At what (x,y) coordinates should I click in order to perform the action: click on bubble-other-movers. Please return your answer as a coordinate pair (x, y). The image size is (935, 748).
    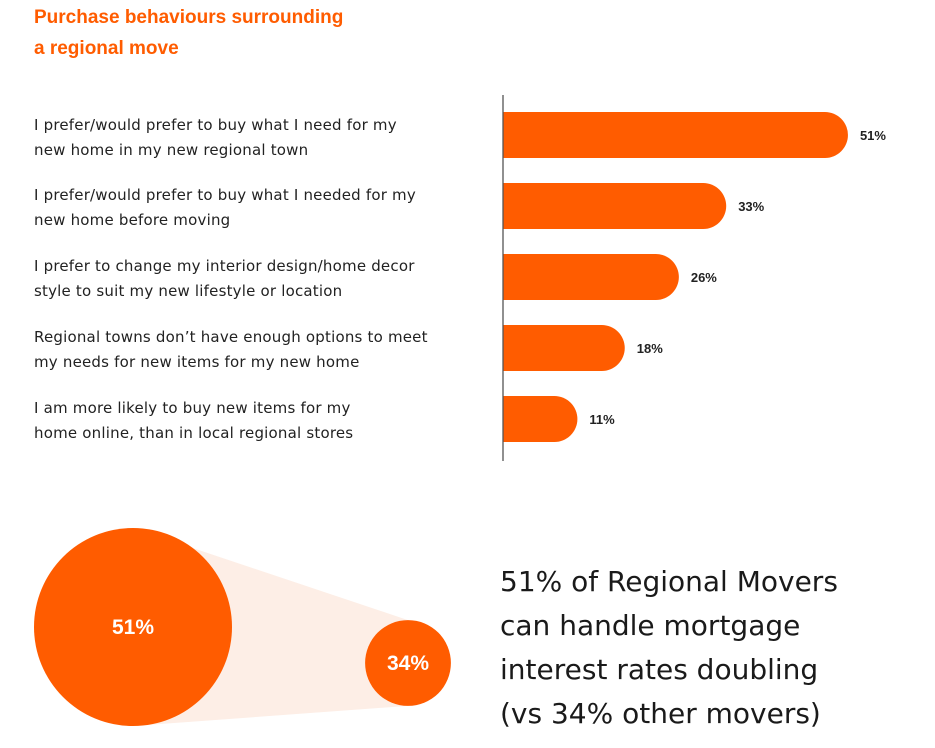
    Looking at the image, I should click on (408, 663).